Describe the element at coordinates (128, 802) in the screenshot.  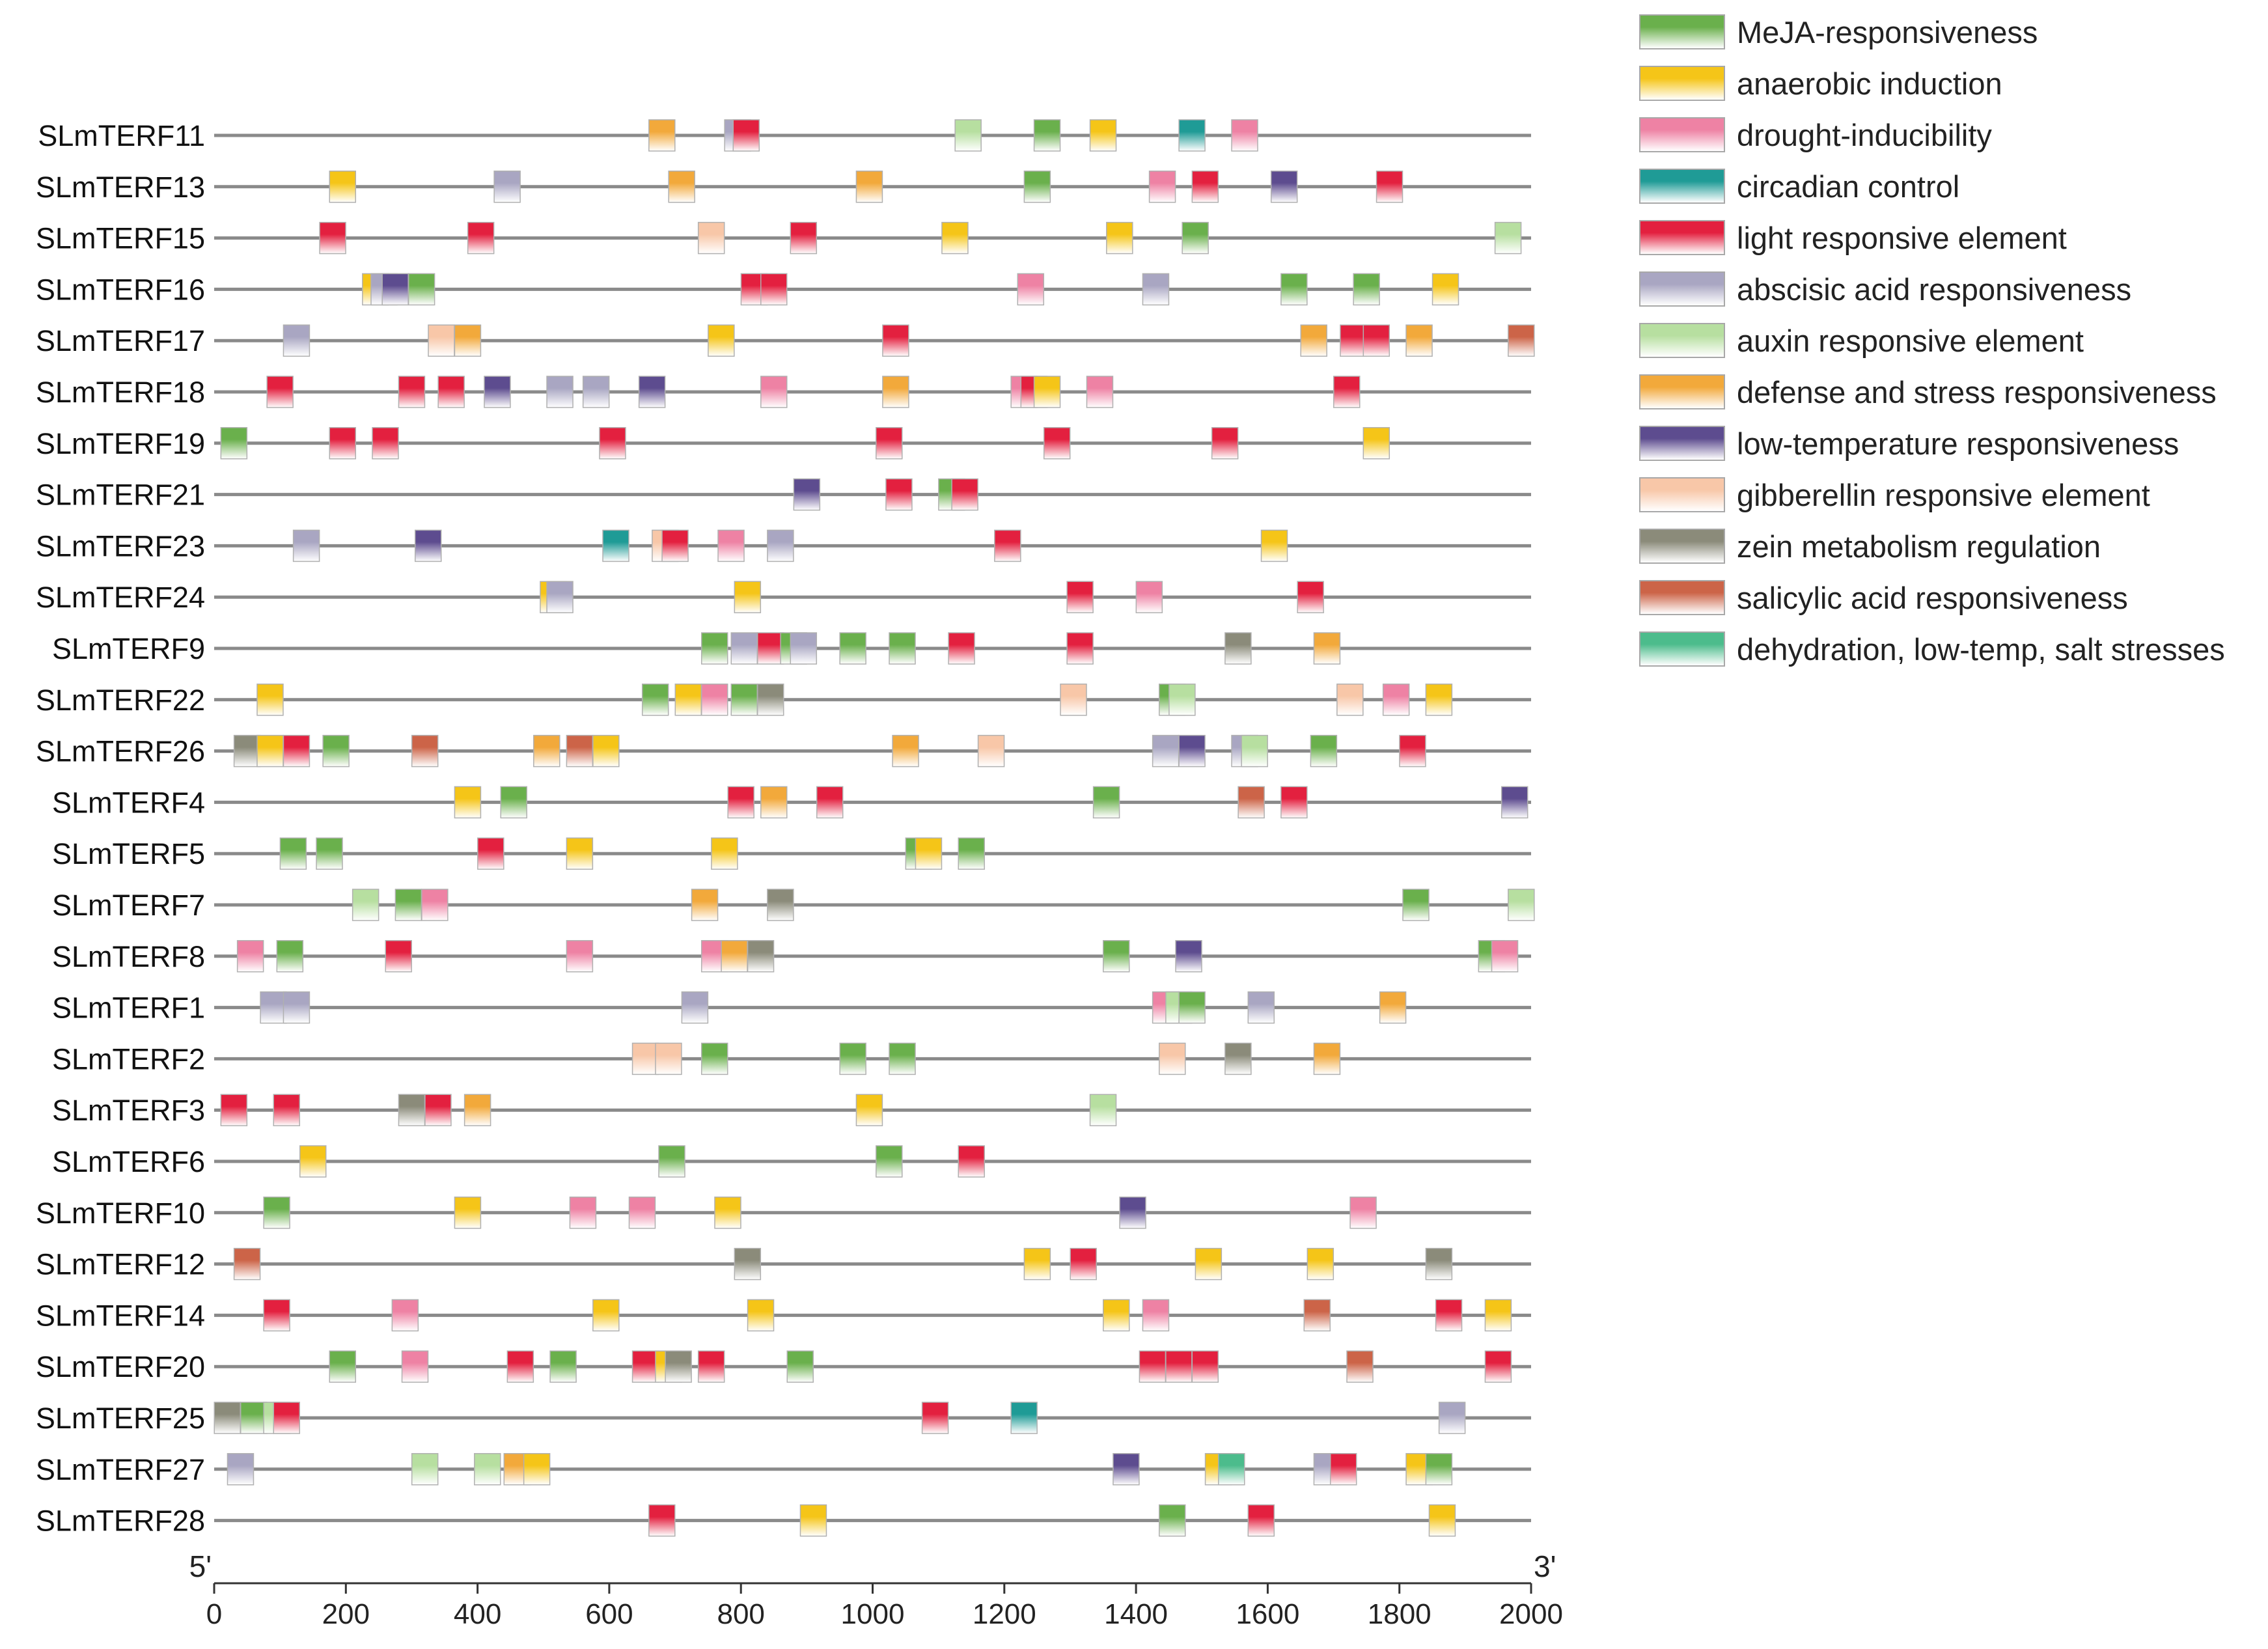
I see `gene-label: SLmTERF4` at that location.